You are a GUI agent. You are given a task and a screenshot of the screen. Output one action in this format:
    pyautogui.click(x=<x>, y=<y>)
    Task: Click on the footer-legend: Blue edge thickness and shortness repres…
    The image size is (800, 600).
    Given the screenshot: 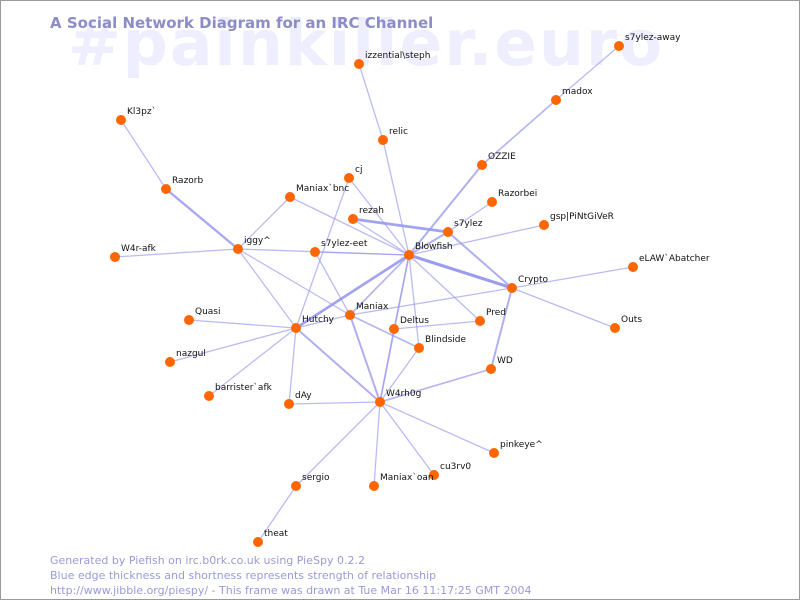 What is the action you would take?
    pyautogui.click(x=243, y=575)
    